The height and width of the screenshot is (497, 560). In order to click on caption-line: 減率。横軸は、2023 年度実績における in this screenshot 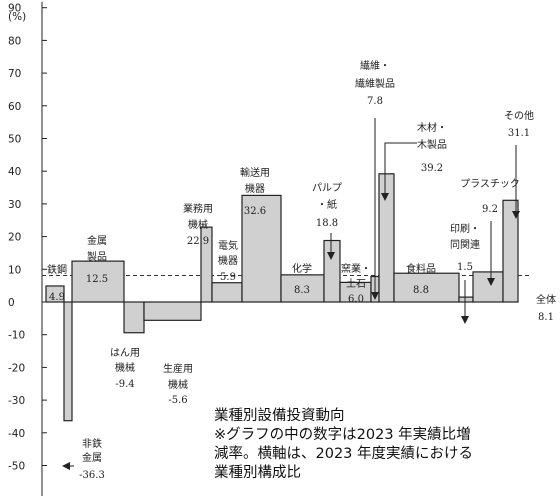, I will do `click(343, 453)`.